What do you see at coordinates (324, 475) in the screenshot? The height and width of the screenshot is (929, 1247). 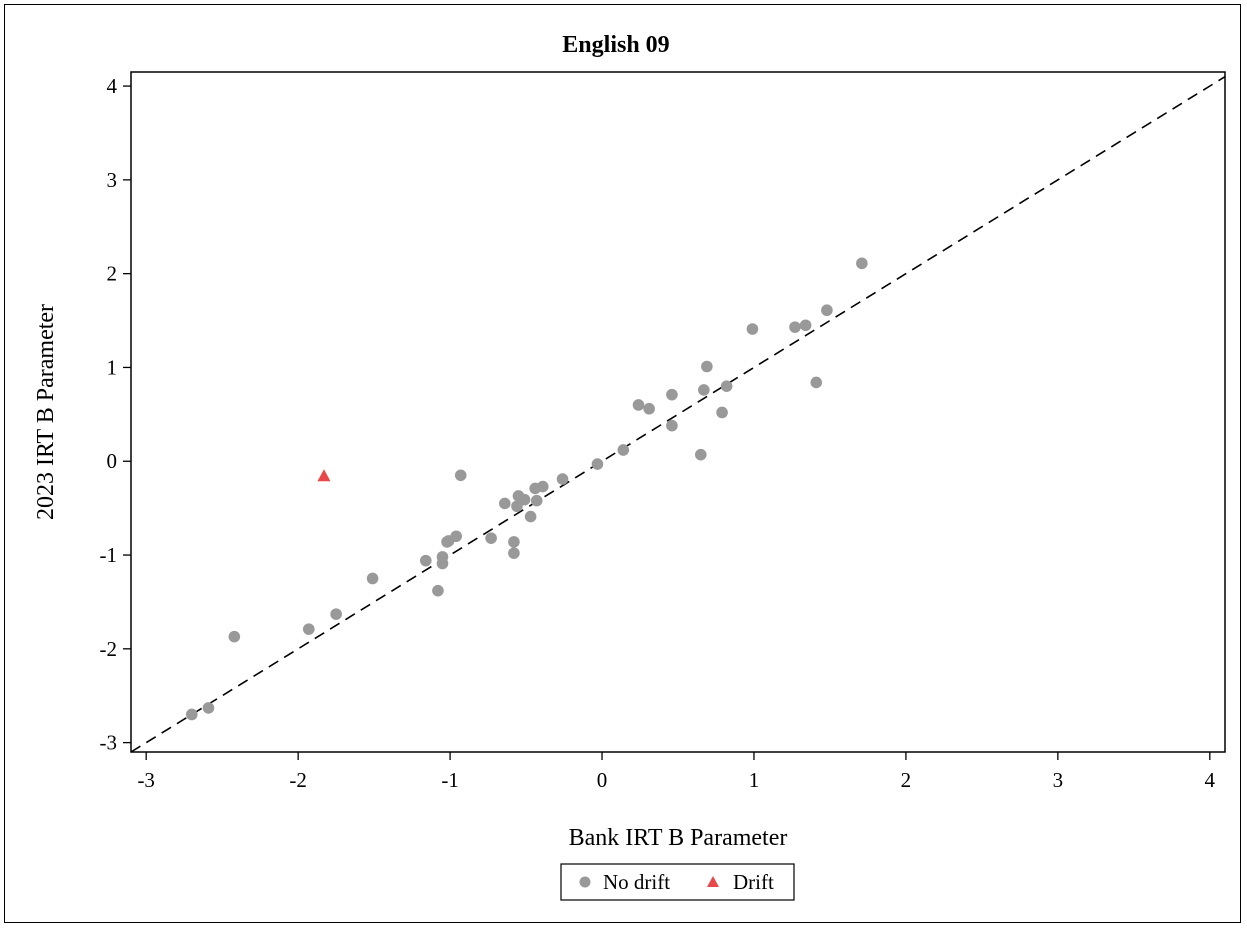 I see `drift-point` at bounding box center [324, 475].